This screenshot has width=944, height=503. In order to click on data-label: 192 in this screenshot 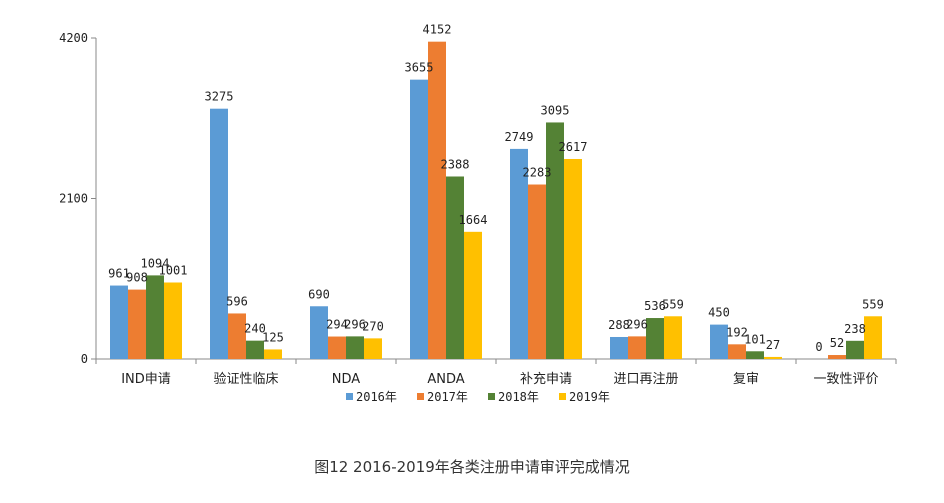, I will do `click(737, 332)`.